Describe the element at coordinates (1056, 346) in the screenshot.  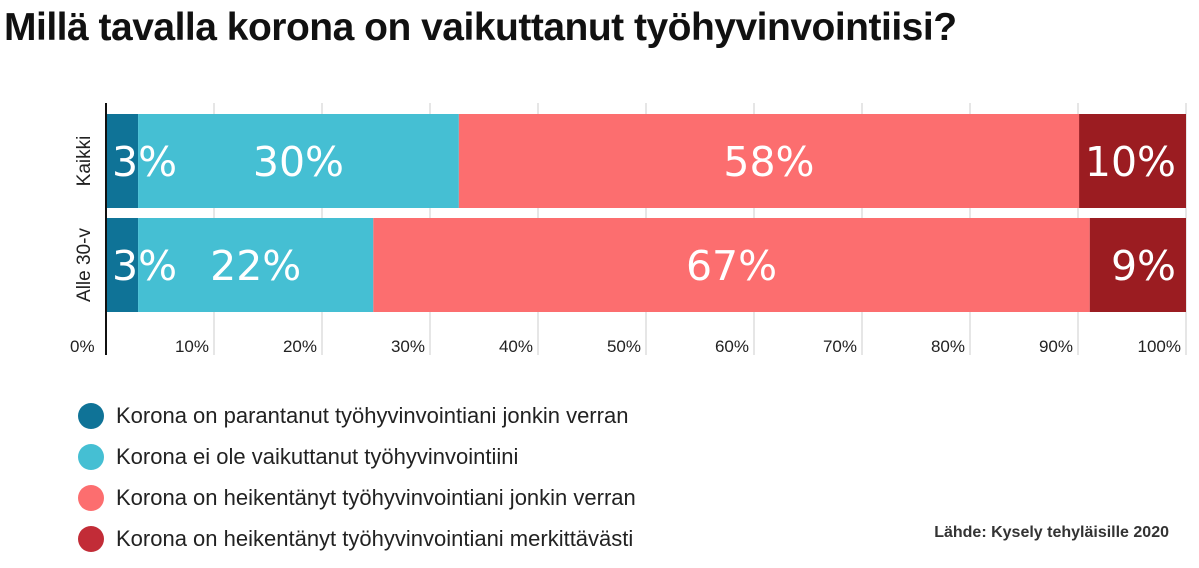
I see `x-tick-label: 90%` at that location.